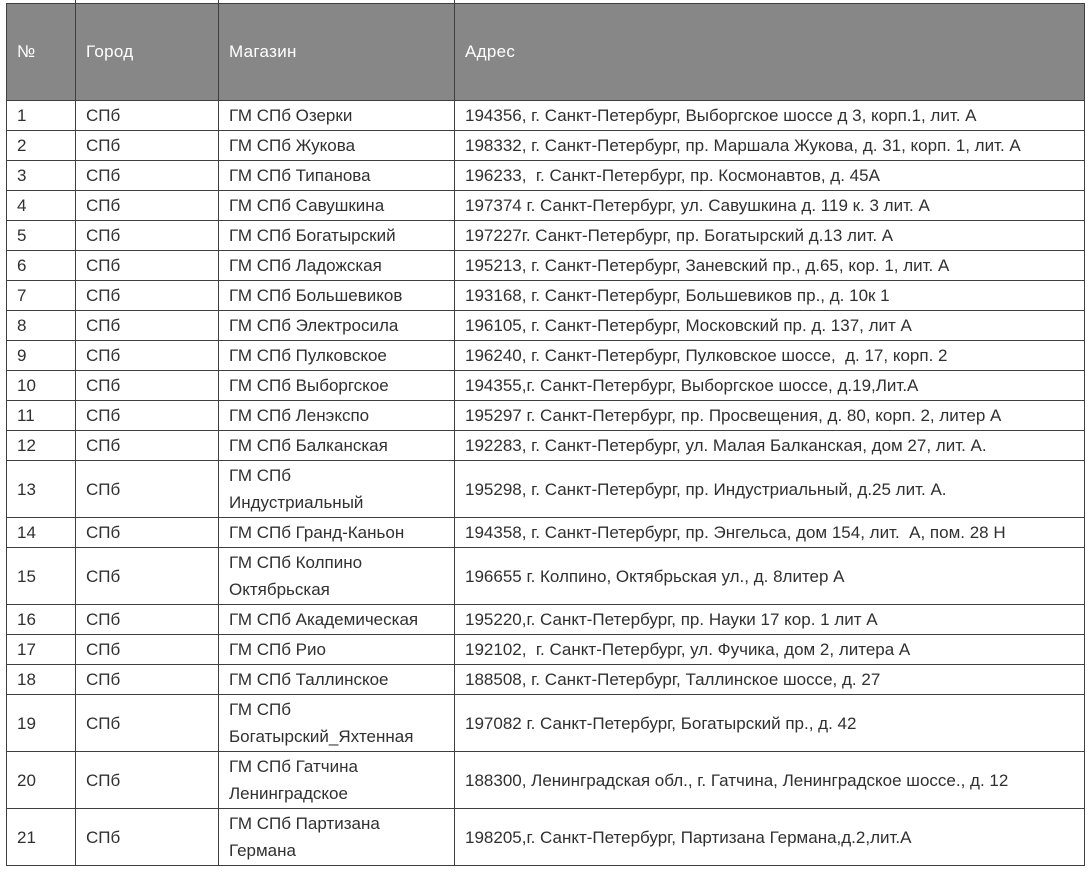  What do you see at coordinates (41, 415) in the screenshot?
I see `cell-num: 11` at bounding box center [41, 415].